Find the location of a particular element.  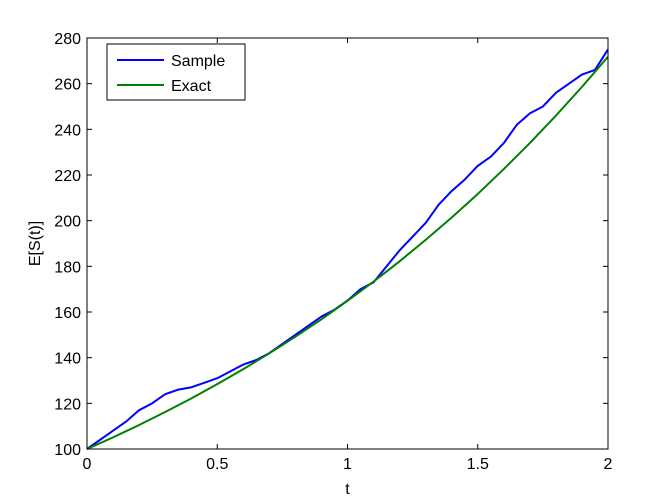

y-tick-label-0: 100 is located at coordinates (67, 450).